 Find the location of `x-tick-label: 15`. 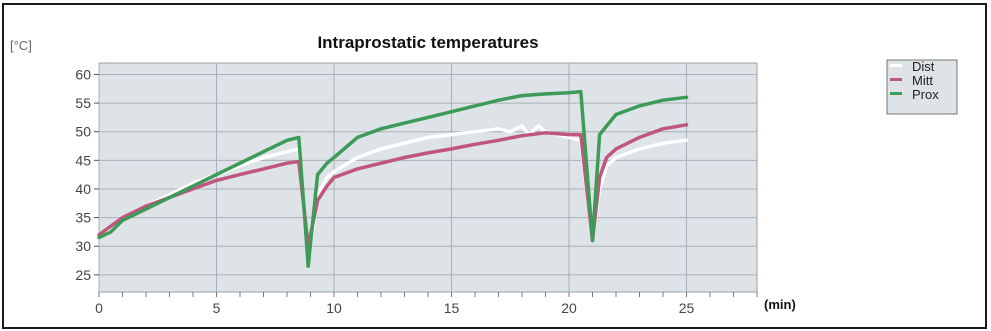

x-tick-label: 15 is located at coordinates (452, 308).